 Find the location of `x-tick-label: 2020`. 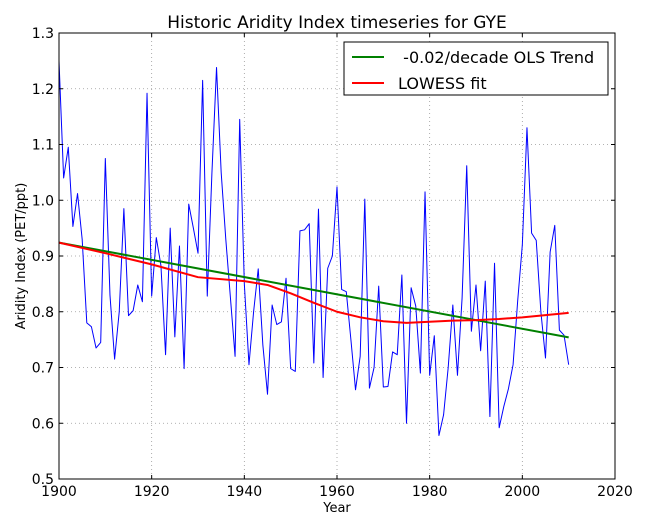

x-tick-label: 2020 is located at coordinates (615, 492).